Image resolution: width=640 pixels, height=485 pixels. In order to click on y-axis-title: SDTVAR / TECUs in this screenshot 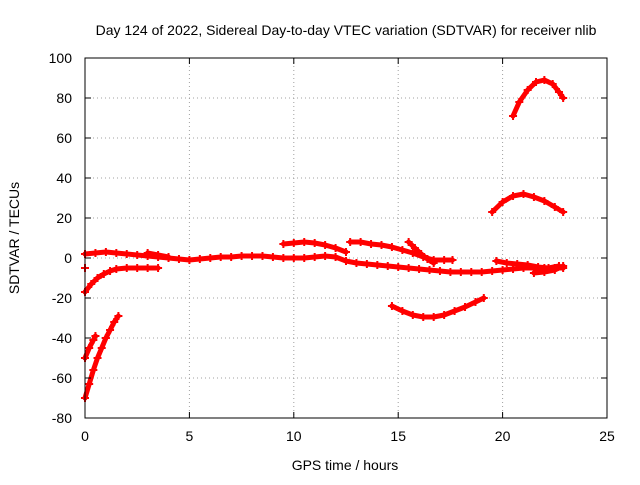, I will do `click(14, 238)`.